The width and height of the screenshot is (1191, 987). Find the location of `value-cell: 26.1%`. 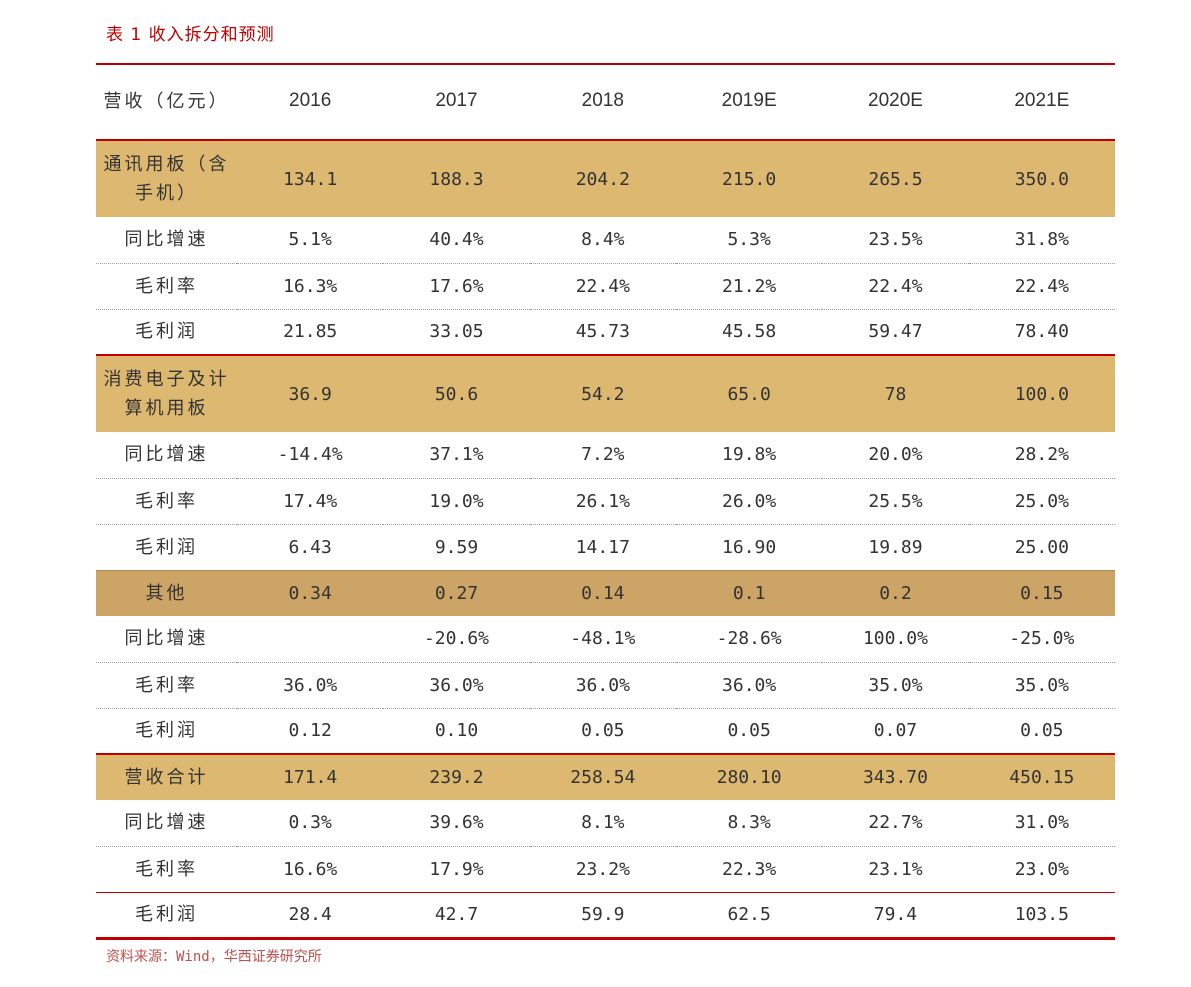

value-cell: 26.1% is located at coordinates (602, 501).